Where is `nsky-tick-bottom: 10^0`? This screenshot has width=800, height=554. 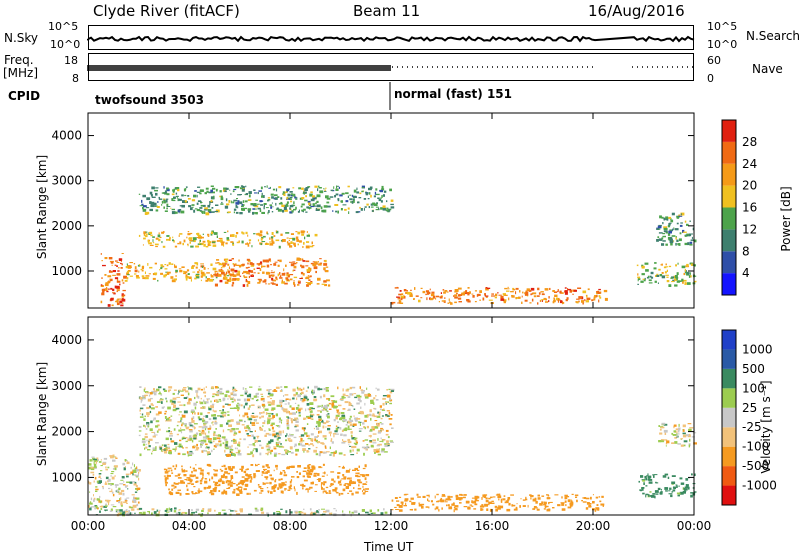
nsky-tick-bottom: 10^0 is located at coordinates (65, 44).